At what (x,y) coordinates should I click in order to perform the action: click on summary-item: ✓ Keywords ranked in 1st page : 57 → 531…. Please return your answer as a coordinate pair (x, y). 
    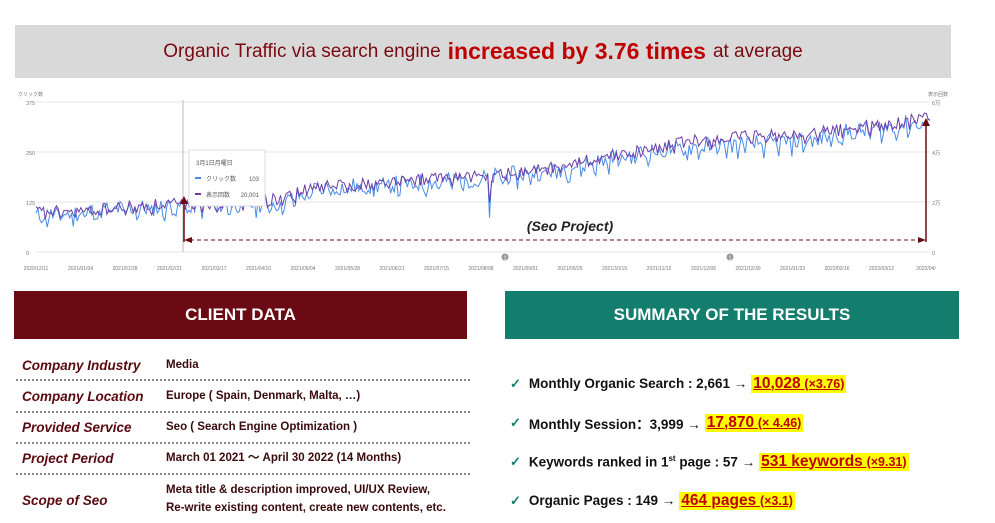
    Looking at the image, I should click on (740, 461).